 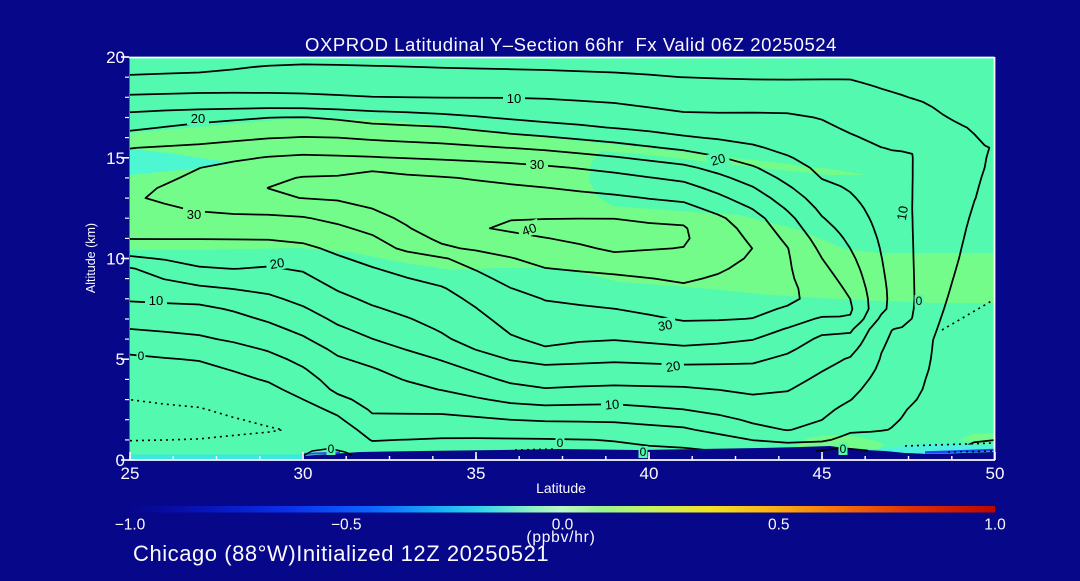 What do you see at coordinates (476, 473) in the screenshot?
I see `svg-text: 35` at bounding box center [476, 473].